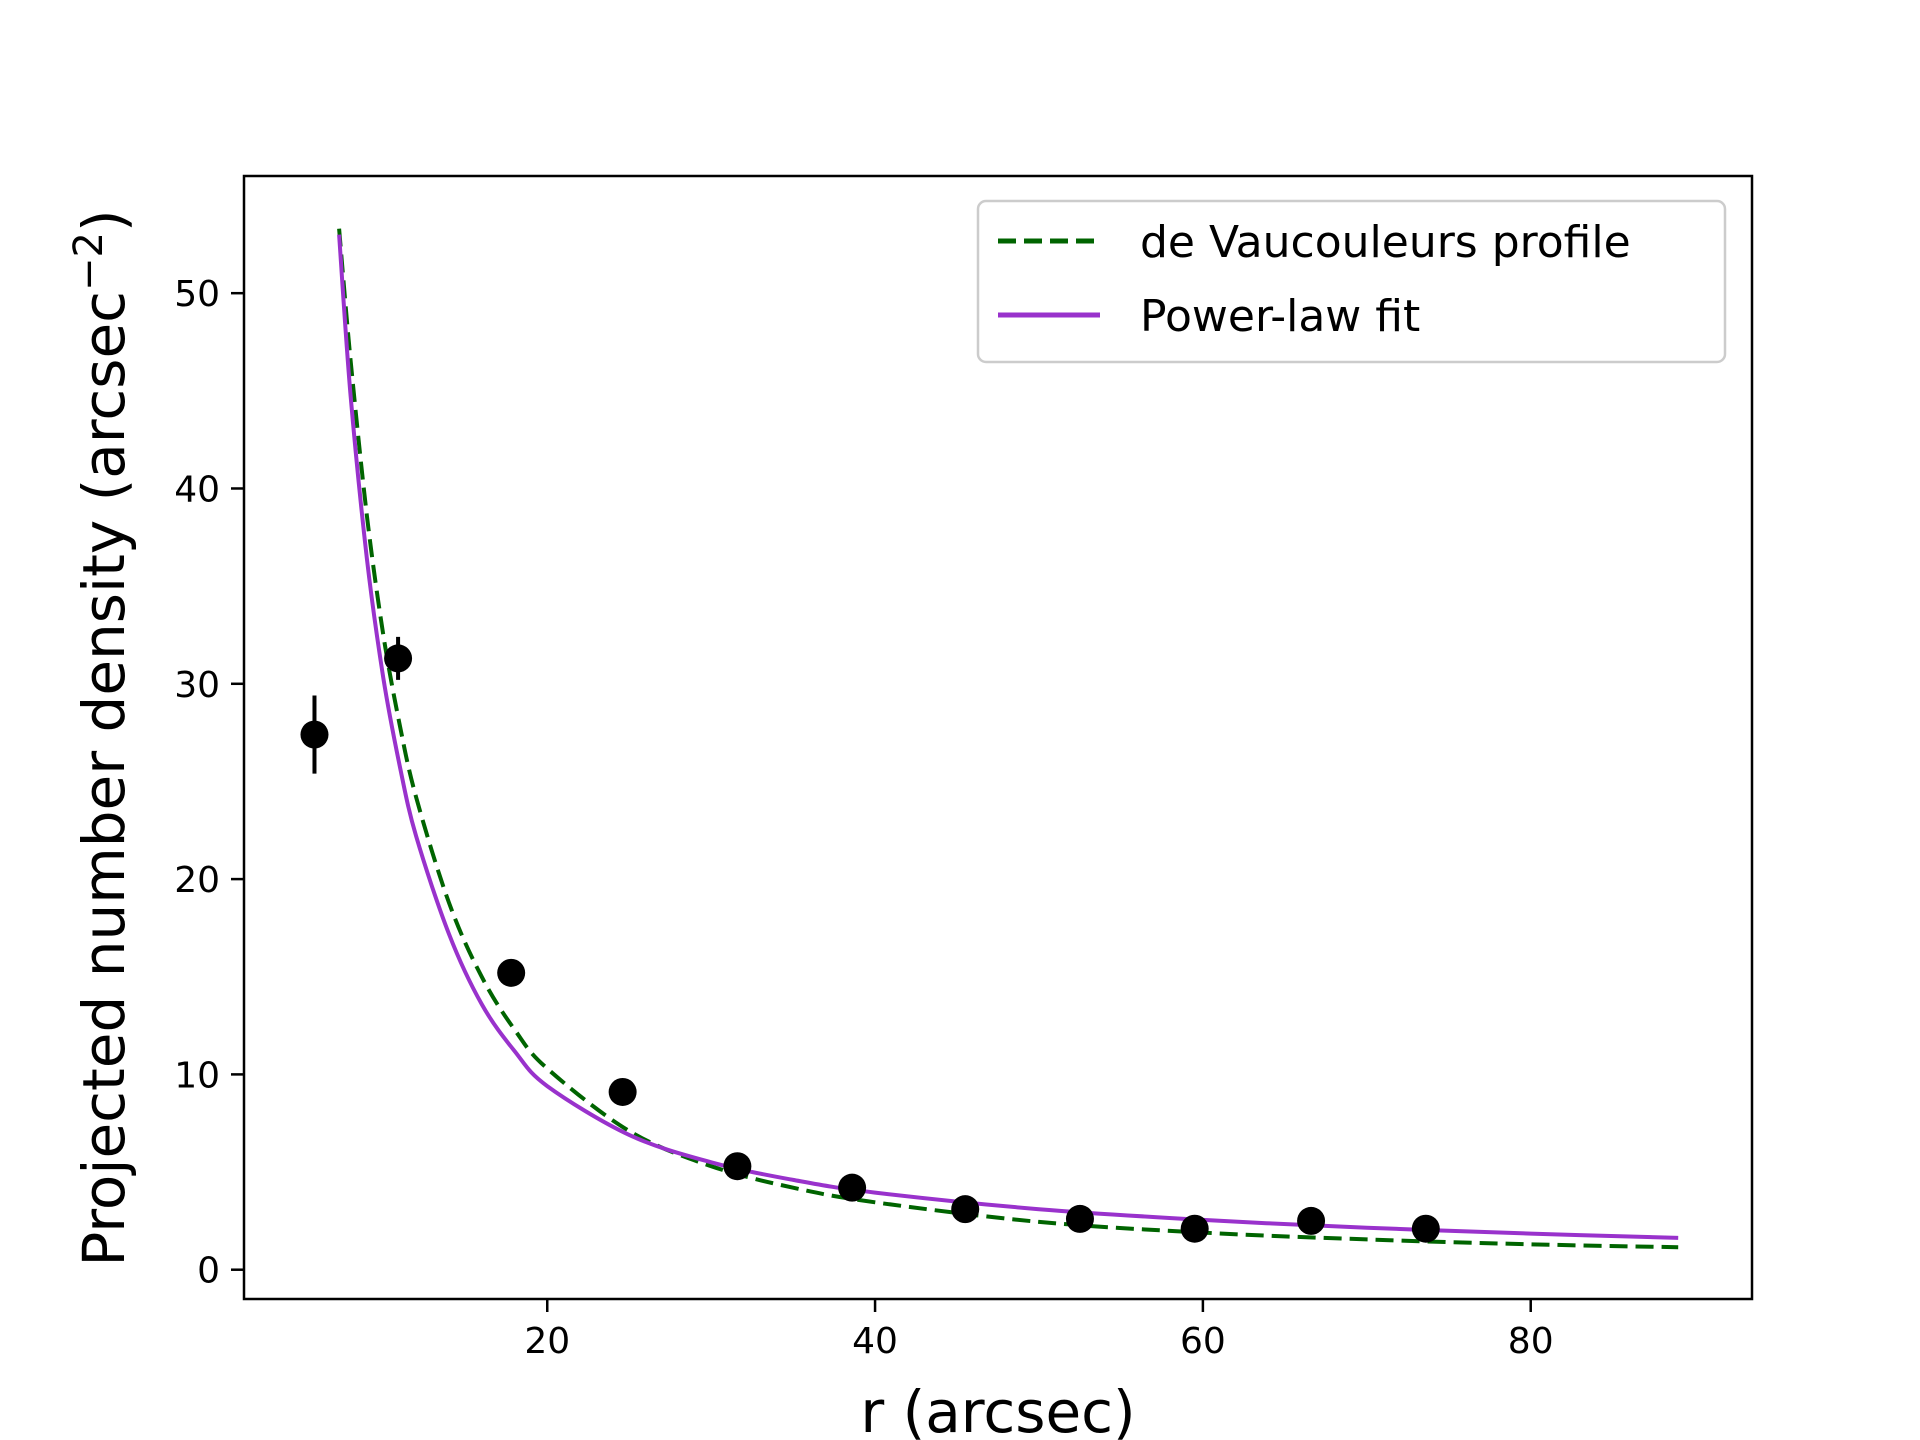 This screenshot has width=1920, height=1440. I want to click on y-tick-label: 0, so click(208, 1271).